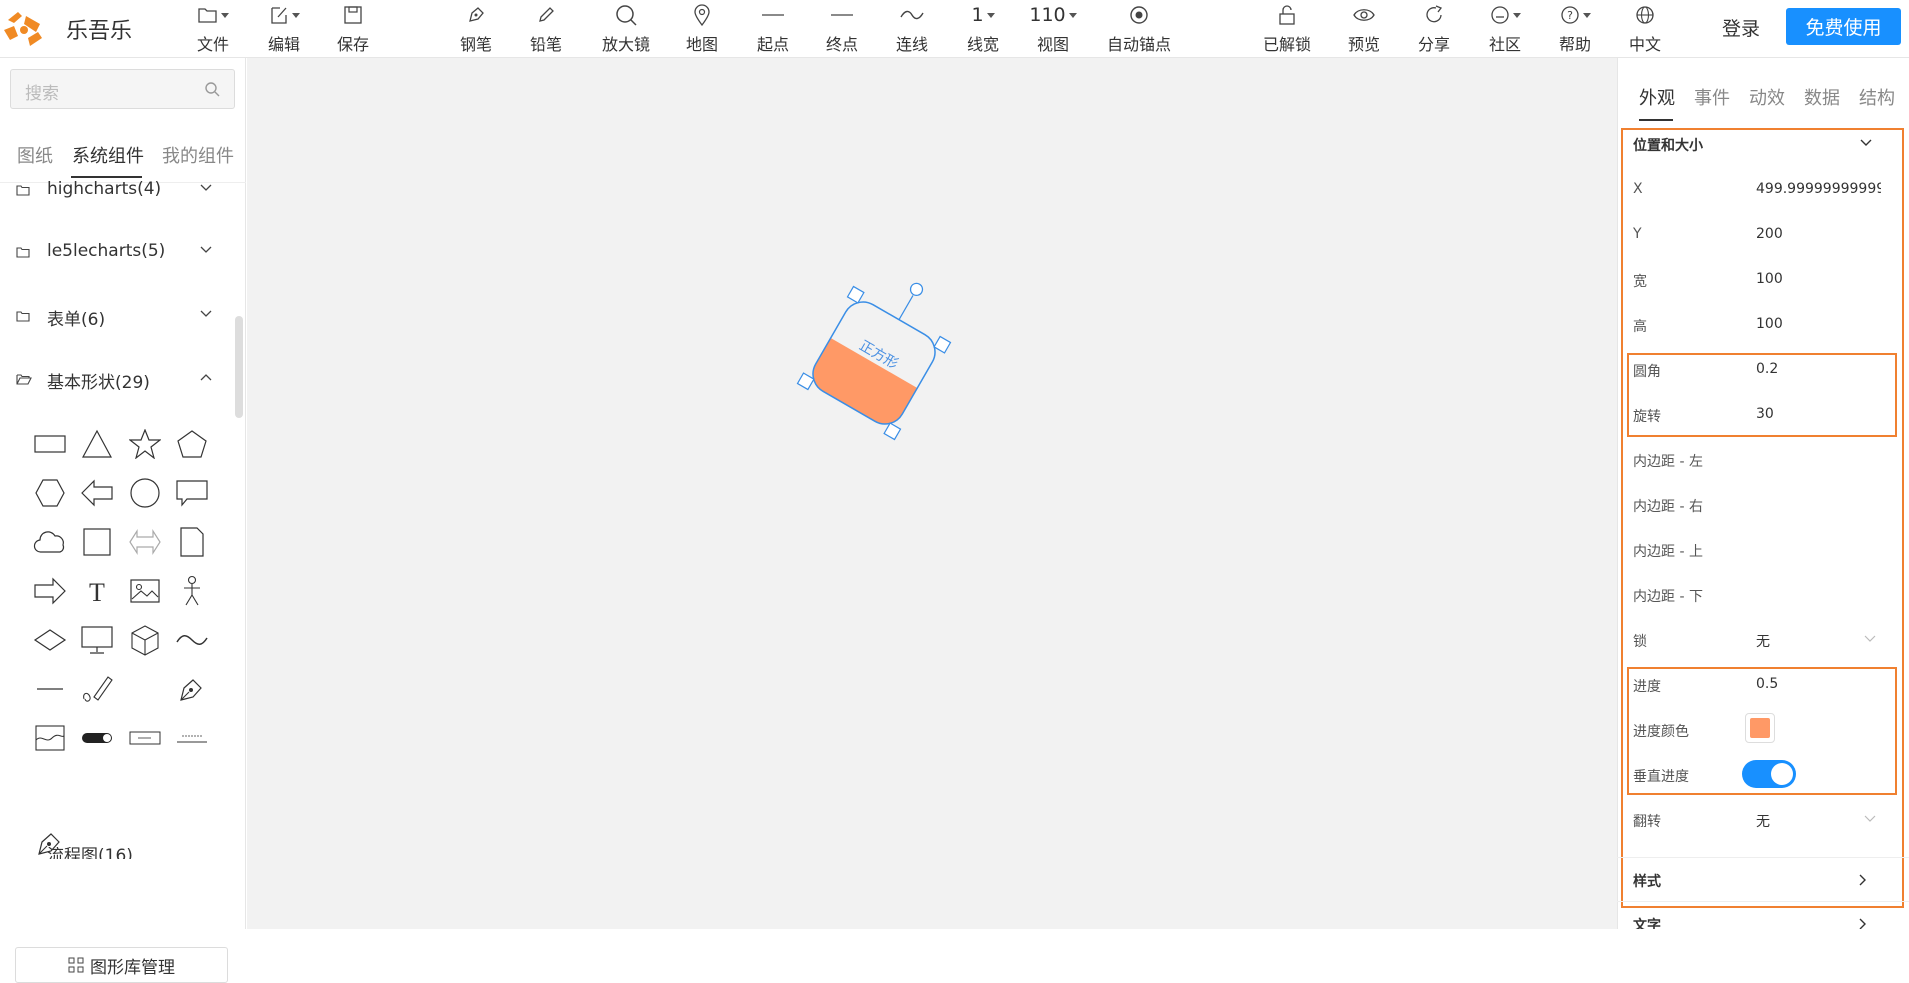 The width and height of the screenshot is (1909, 983). What do you see at coordinates (1822, 98) in the screenshot?
I see `tab-data: 数据` at bounding box center [1822, 98].